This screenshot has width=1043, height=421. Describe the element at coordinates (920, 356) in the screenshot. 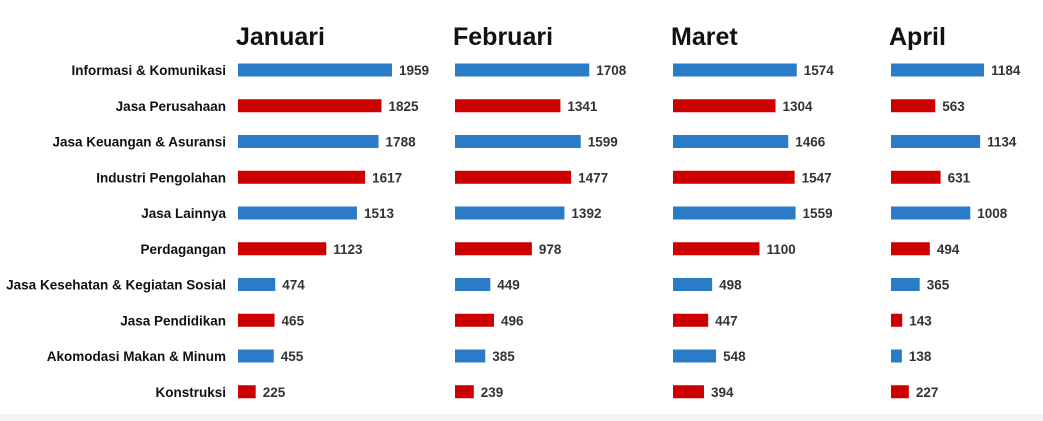

I see `data-label: 138` at that location.